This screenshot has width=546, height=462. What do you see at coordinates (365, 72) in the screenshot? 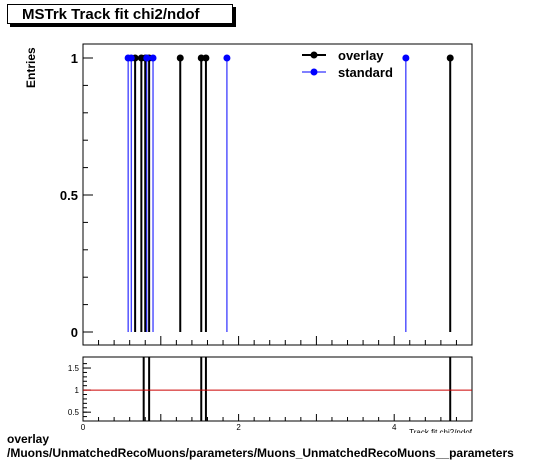
I see `legend-label-standard: standard` at bounding box center [365, 72].